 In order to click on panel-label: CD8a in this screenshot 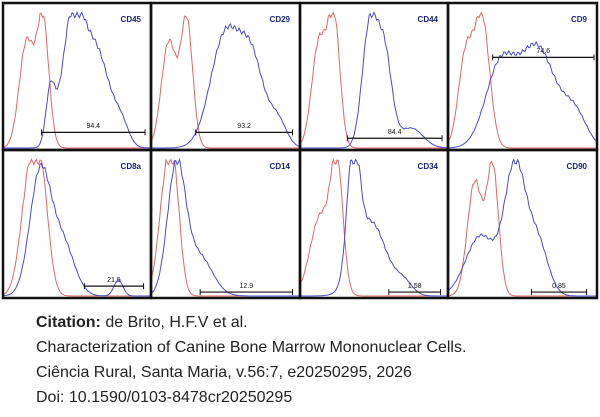, I will do `click(131, 166)`.